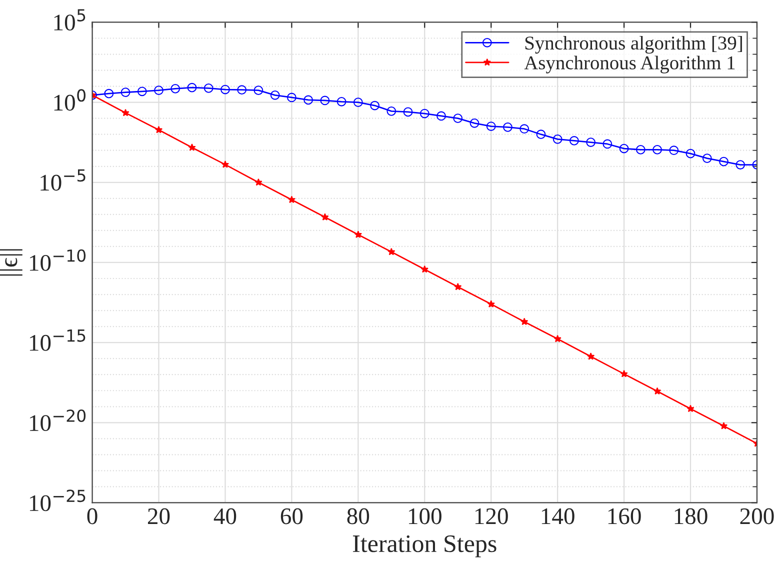 This screenshot has width=782, height=570. What do you see at coordinates (70, 20) in the screenshot?
I see `y-tick-label: 10$^{5}$` at bounding box center [70, 20].